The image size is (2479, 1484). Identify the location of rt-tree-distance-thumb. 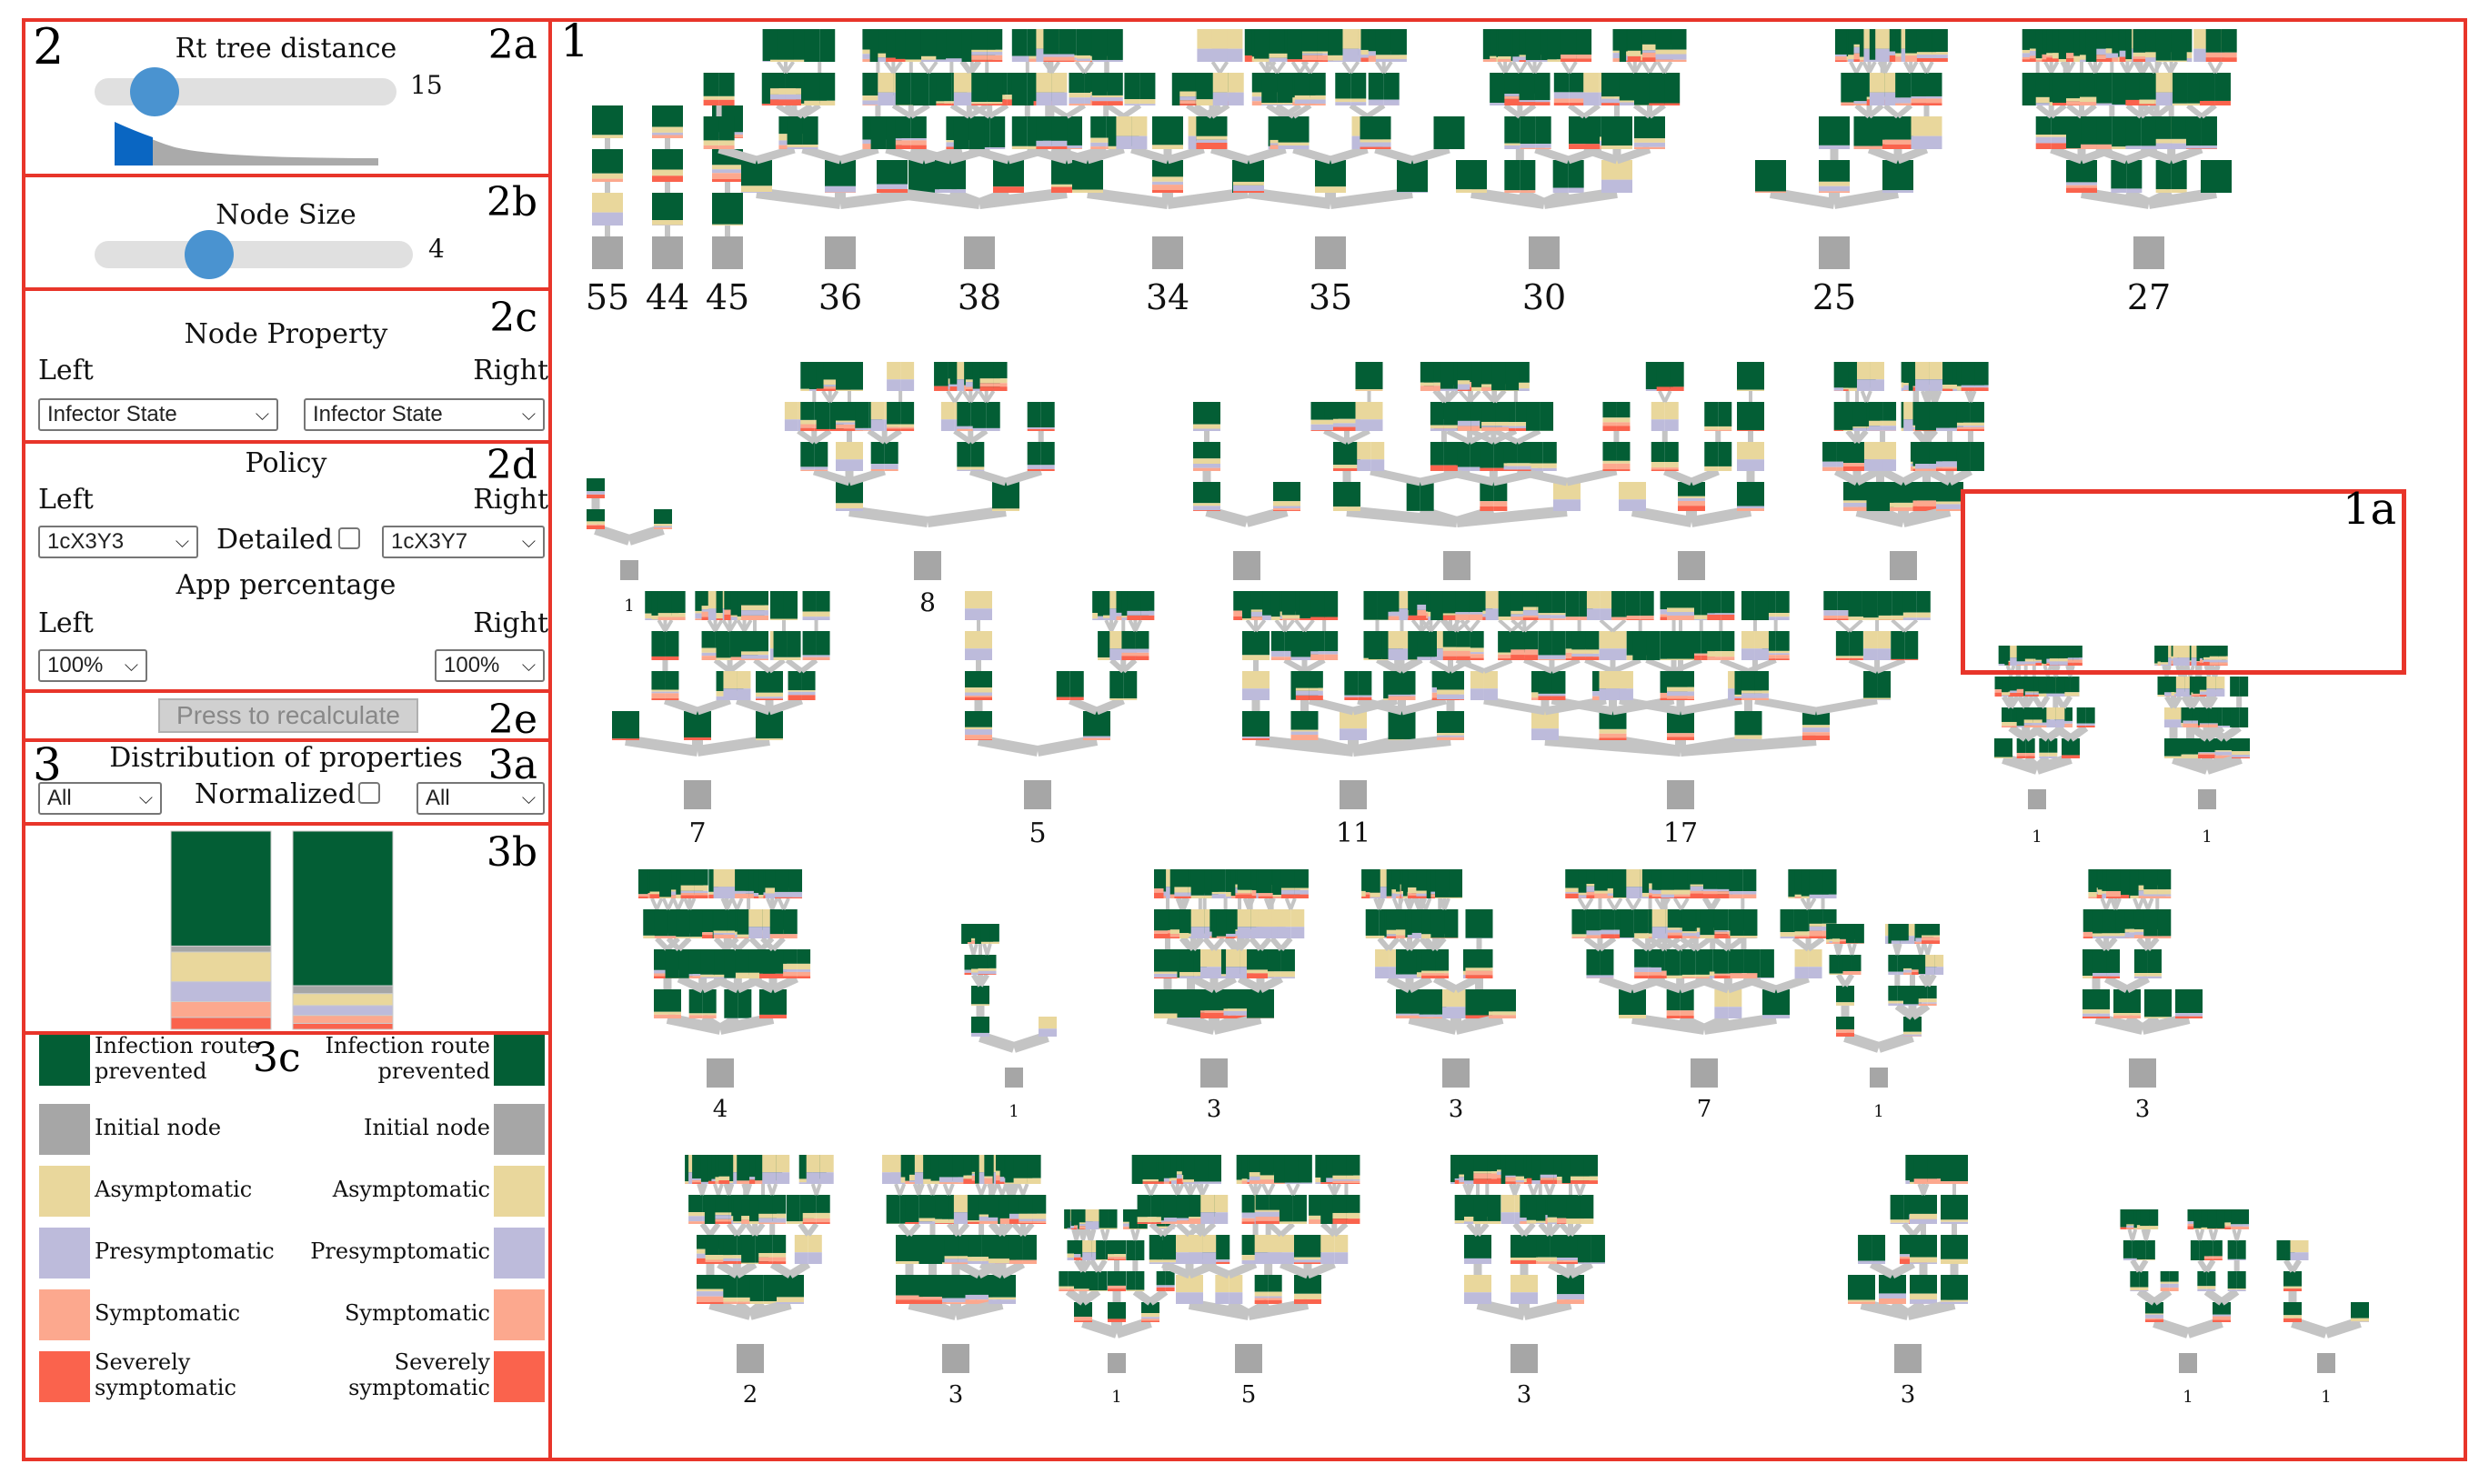
(155, 91).